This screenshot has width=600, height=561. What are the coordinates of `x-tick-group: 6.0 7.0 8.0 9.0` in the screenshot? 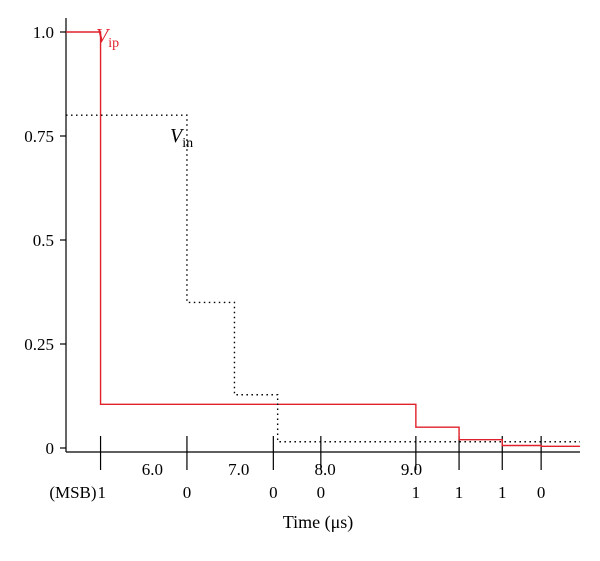 It's located at (282, 469).